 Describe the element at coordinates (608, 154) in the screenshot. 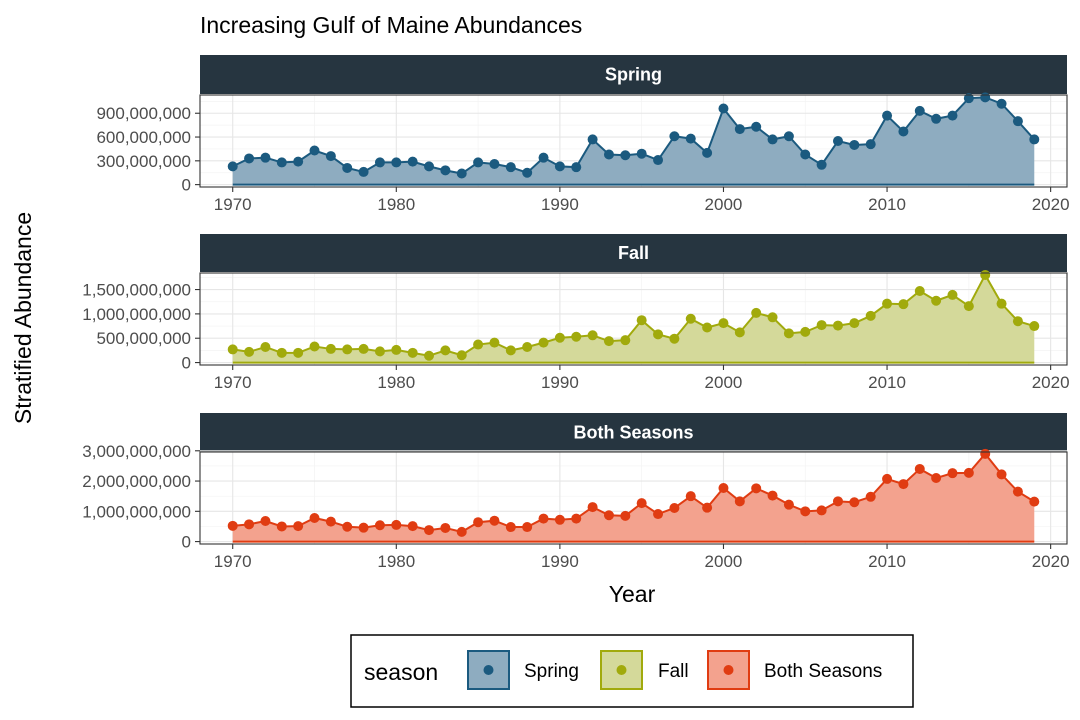

I see `point-spring-1993` at that location.